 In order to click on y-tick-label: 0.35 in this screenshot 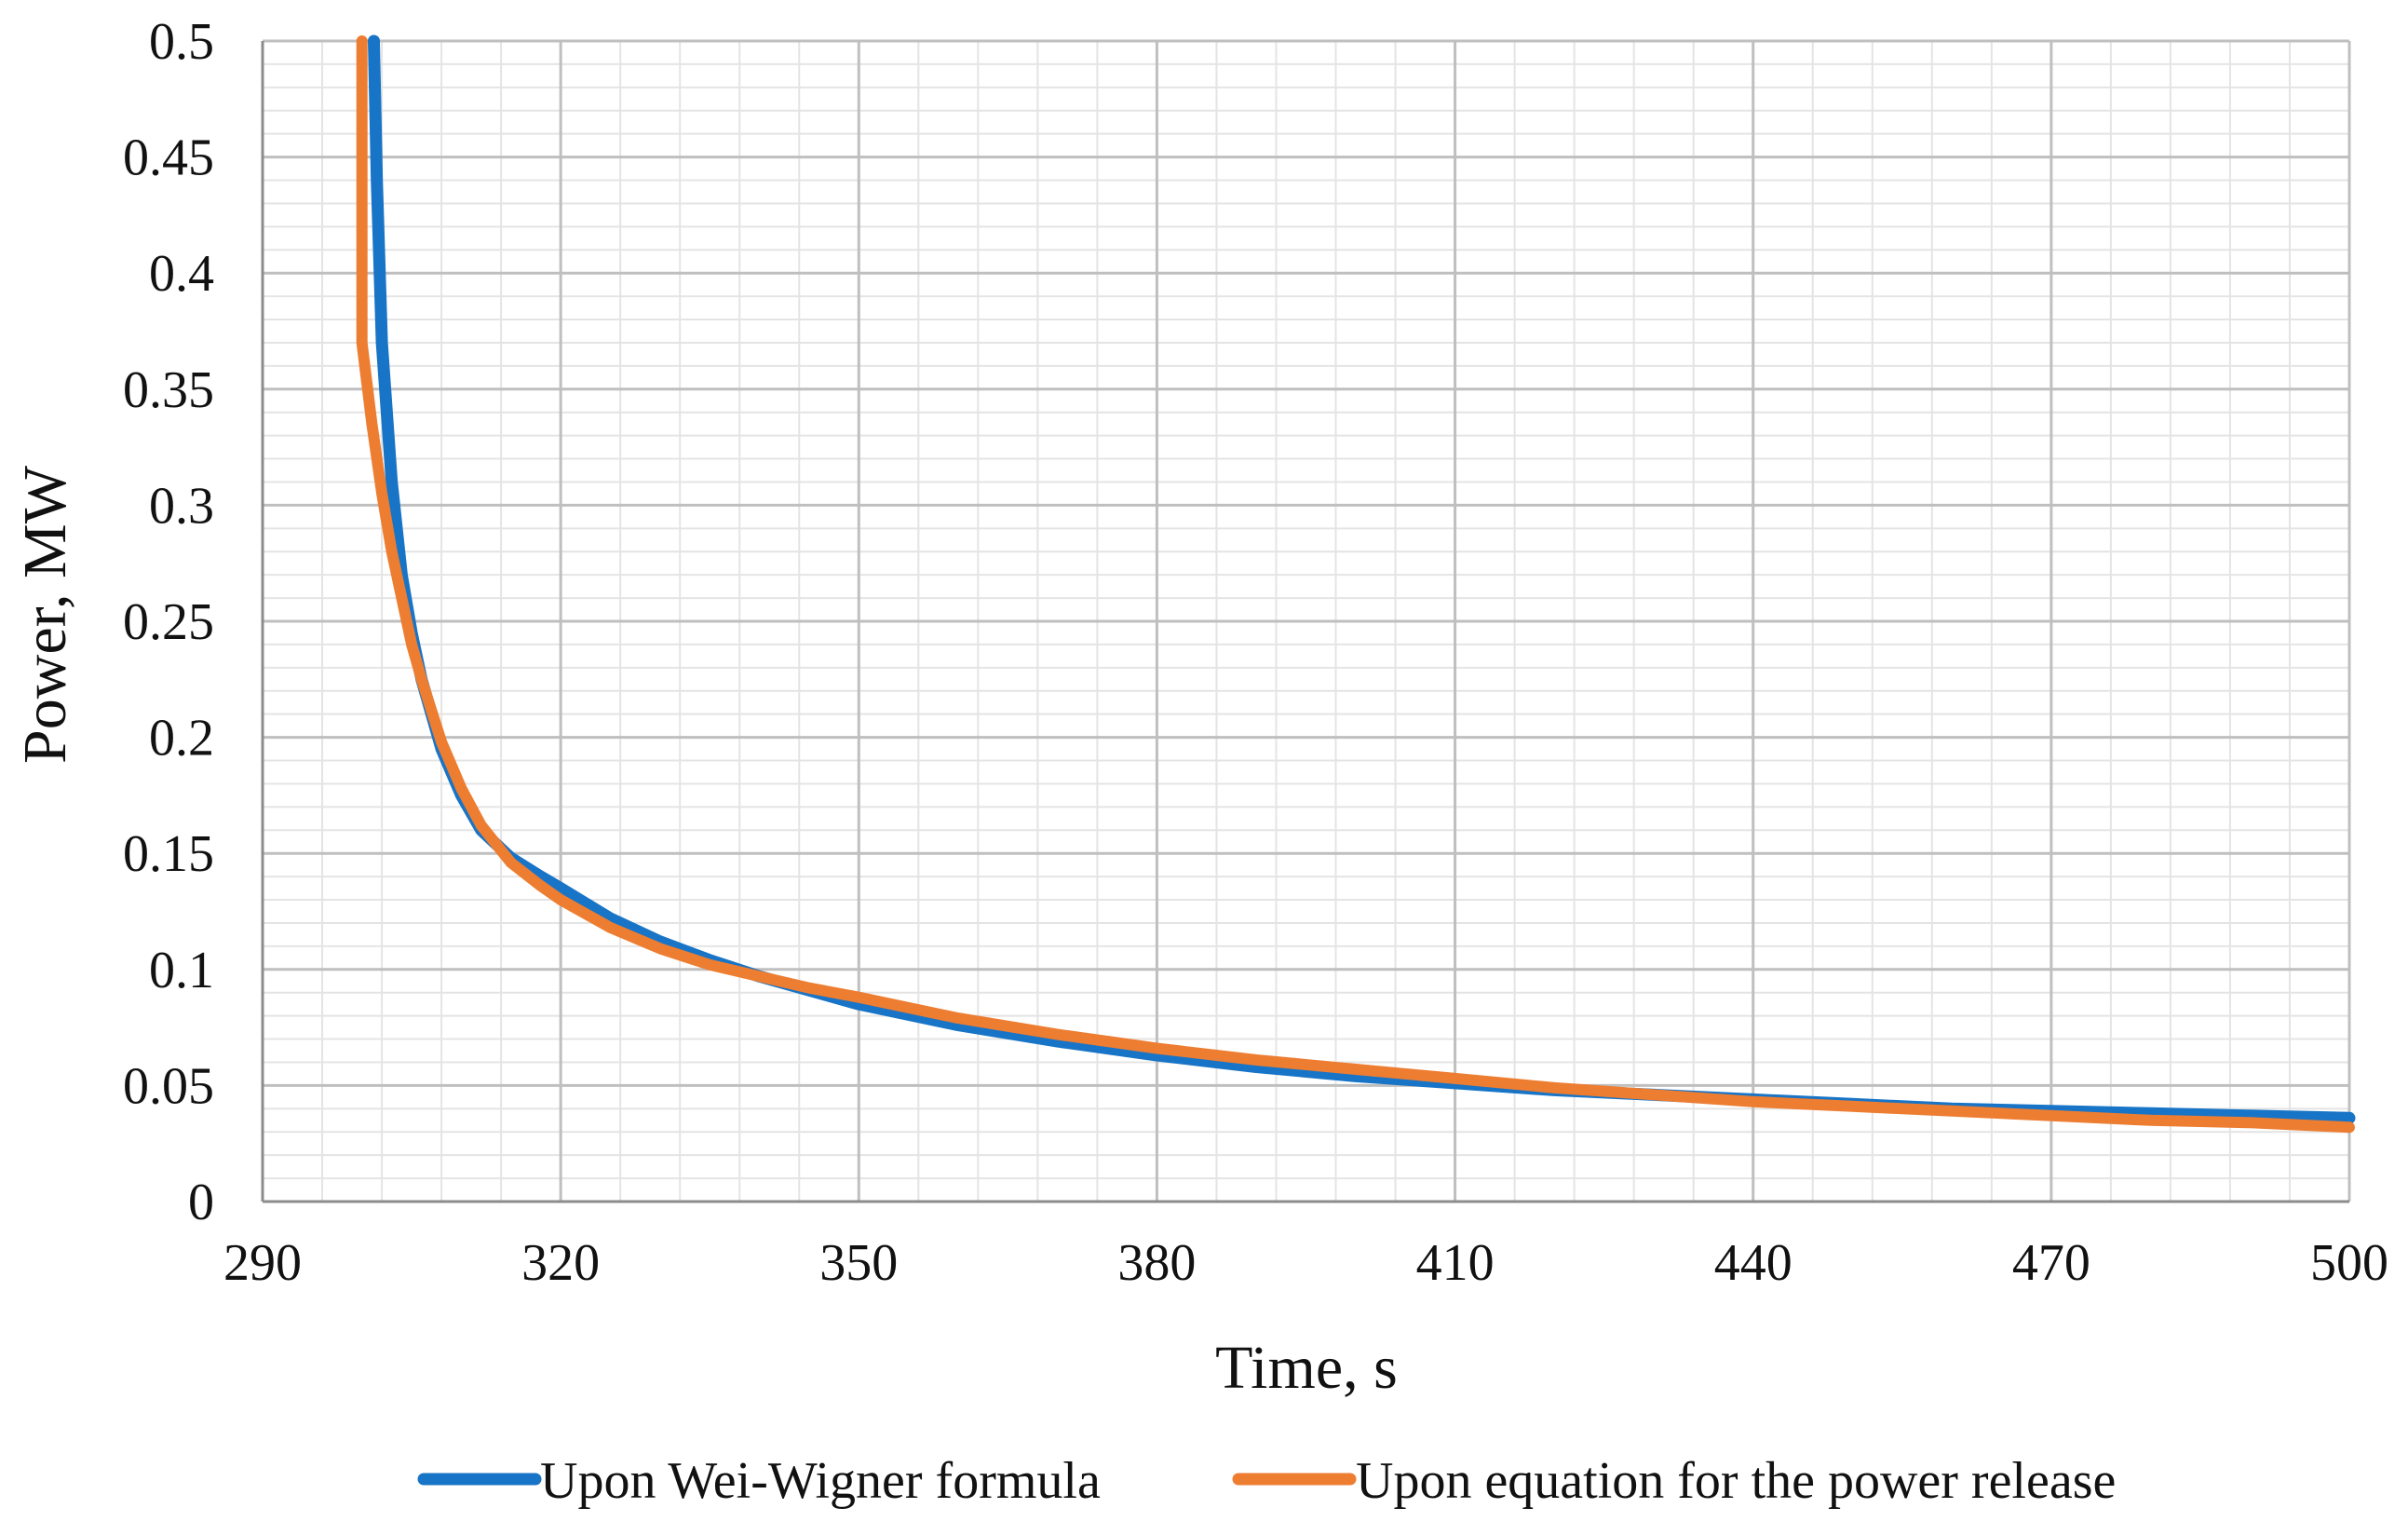, I will do `click(168, 390)`.